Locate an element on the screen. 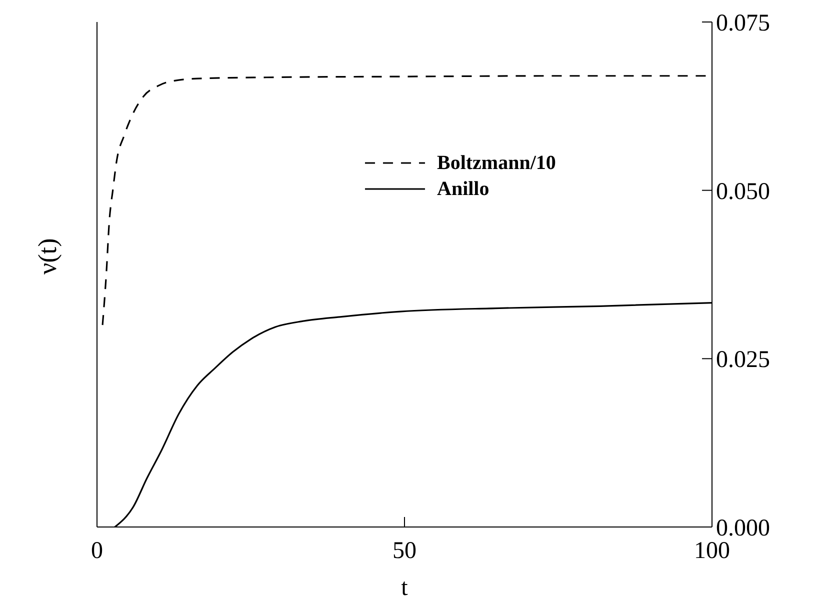 The width and height of the screenshot is (820, 603). legend-label: Anillo is located at coordinates (463, 189).